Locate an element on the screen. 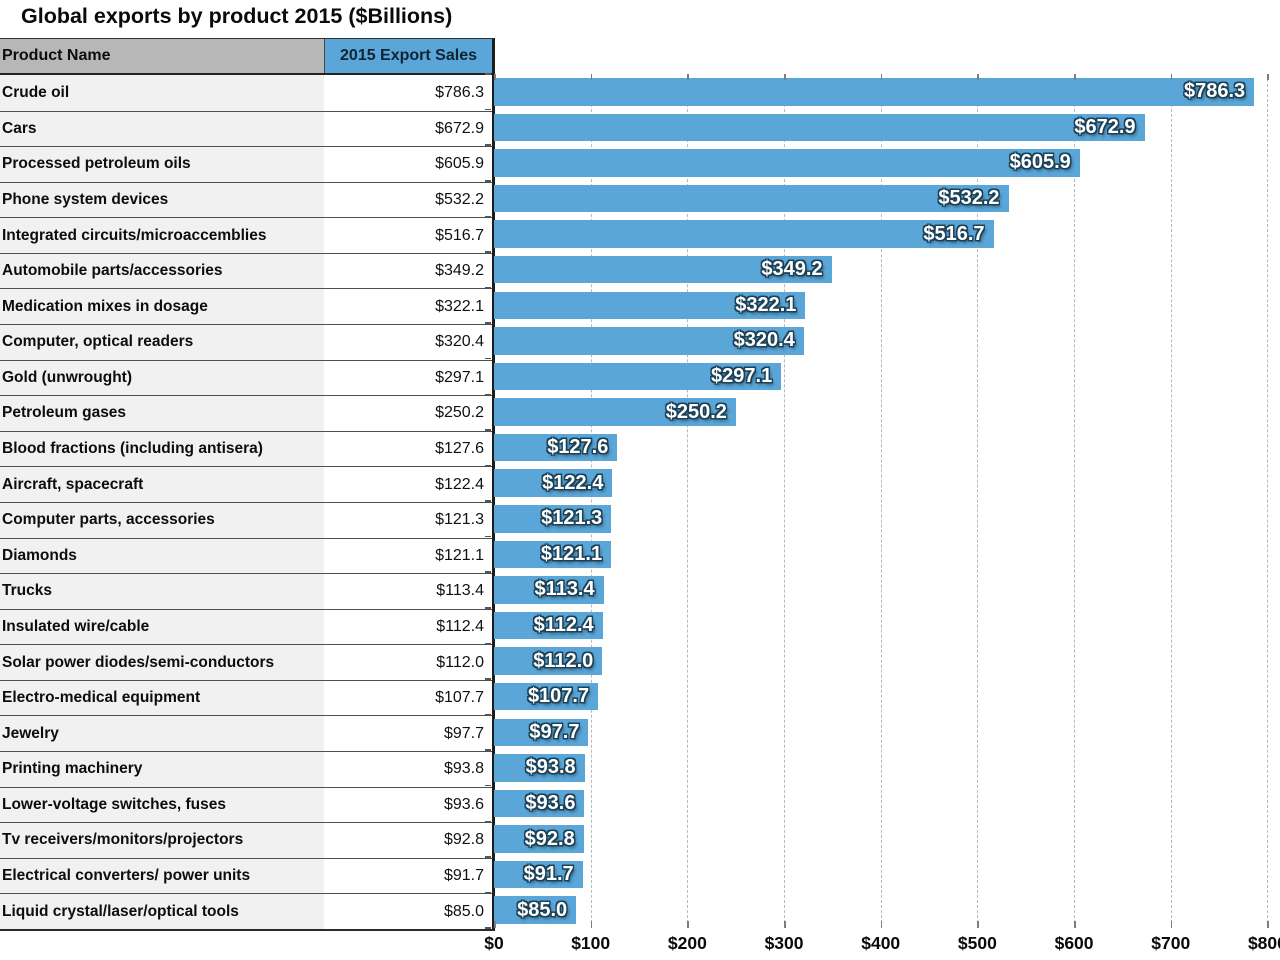 The image size is (1280, 960). bar: $297.1 is located at coordinates (638, 376).